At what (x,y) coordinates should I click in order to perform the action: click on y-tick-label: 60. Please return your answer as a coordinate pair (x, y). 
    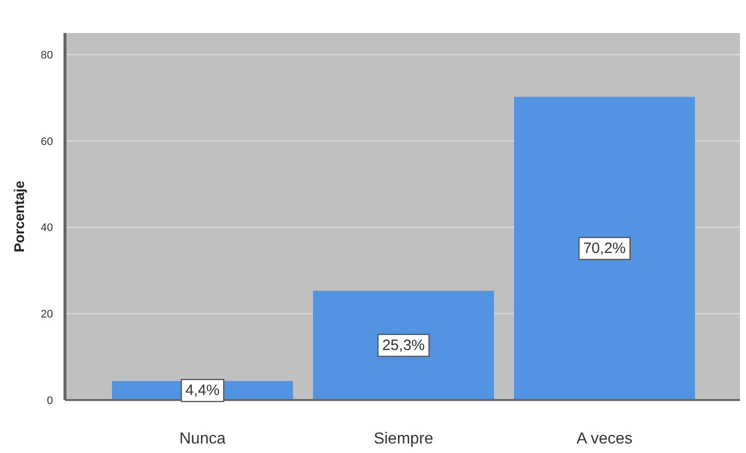
    Looking at the image, I should click on (46, 142).